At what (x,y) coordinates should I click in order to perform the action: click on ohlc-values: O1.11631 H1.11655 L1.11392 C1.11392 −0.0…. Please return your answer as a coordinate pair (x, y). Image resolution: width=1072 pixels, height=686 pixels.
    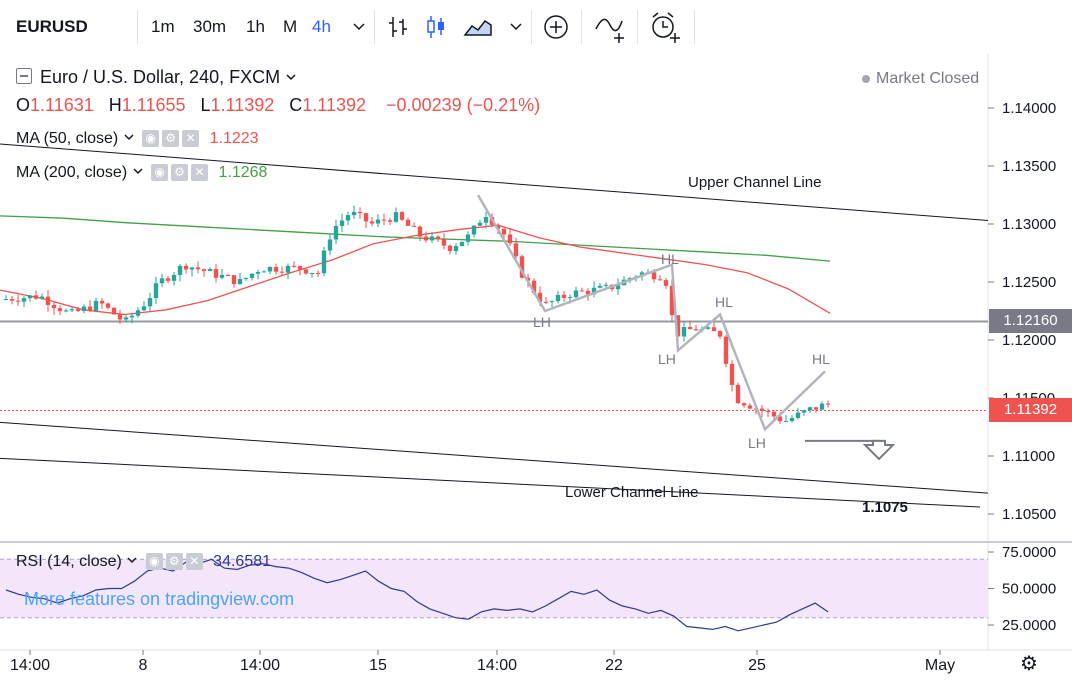
    Looking at the image, I should click on (278, 105).